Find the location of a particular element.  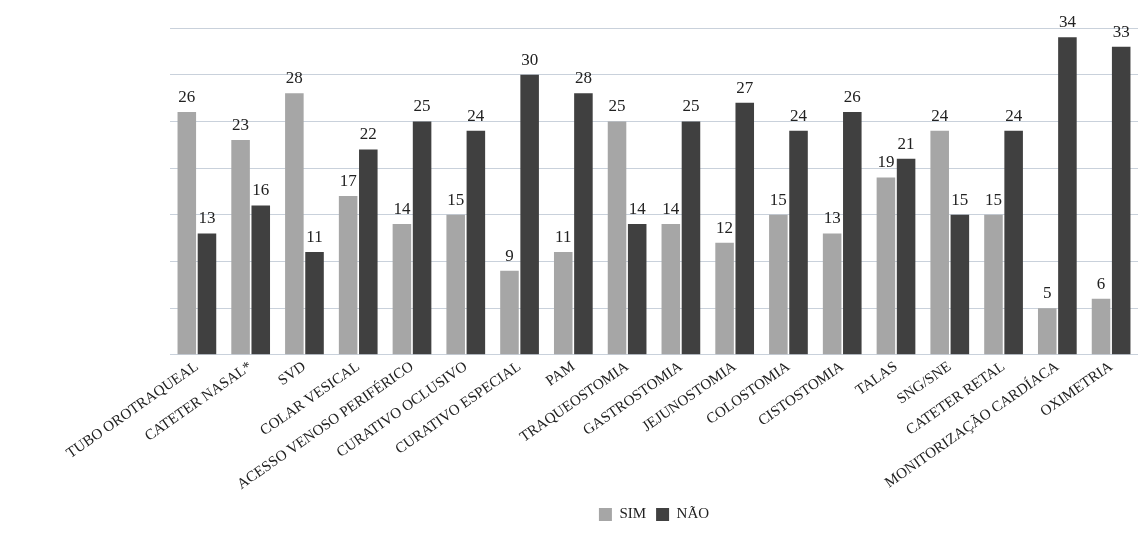

x-tick-label: SVD is located at coordinates (291, 373).